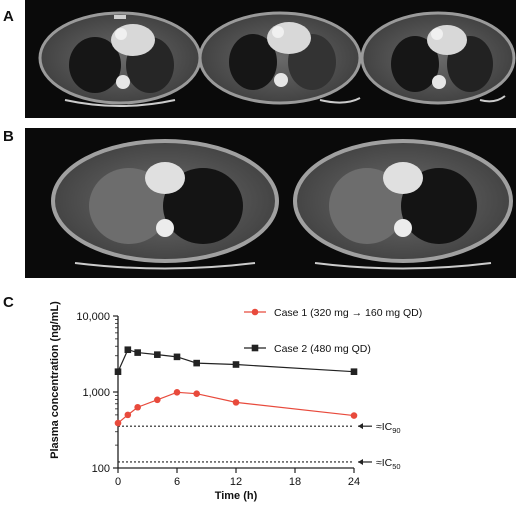  Describe the element at coordinates (388, 464) in the screenshot. I see `reference-label: ≈IC50` at that location.